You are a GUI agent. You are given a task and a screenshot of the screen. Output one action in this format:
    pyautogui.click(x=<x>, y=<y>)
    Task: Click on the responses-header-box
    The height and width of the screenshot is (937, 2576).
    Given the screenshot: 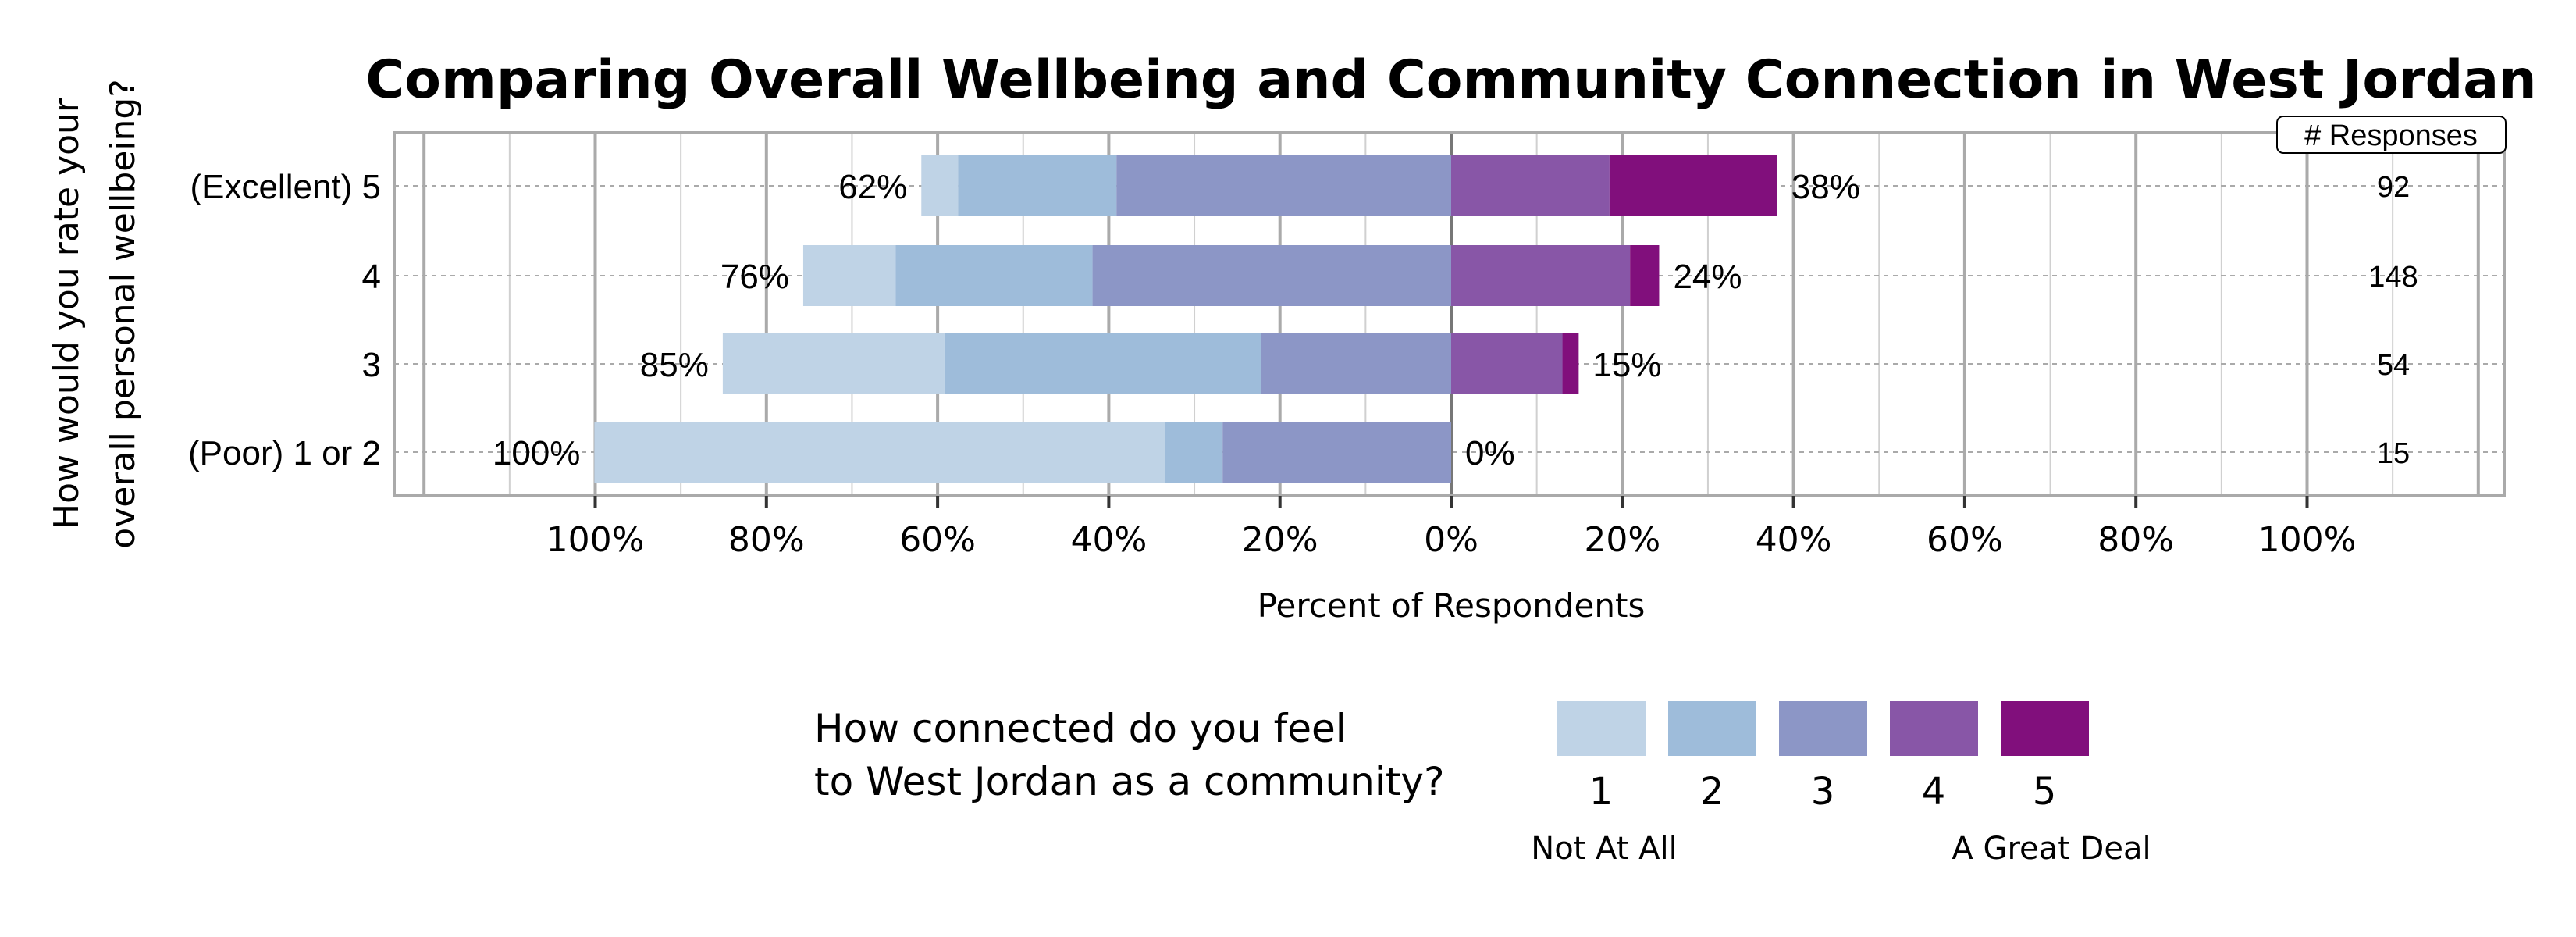 What is the action you would take?
    pyautogui.click(x=2391, y=135)
    